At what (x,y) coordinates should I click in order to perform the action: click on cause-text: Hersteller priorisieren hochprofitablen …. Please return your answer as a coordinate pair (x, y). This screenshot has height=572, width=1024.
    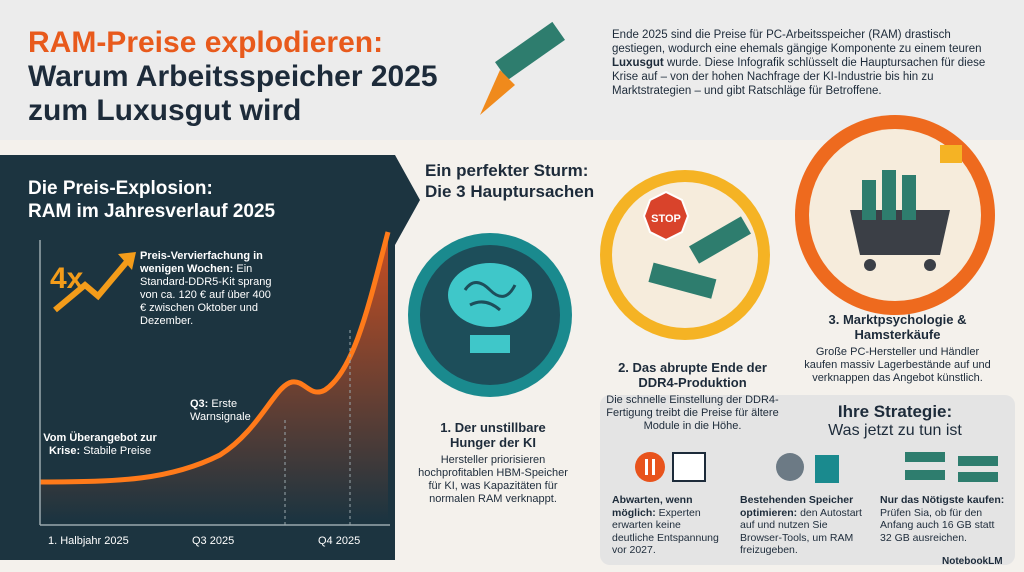
    Looking at the image, I should click on (493, 479).